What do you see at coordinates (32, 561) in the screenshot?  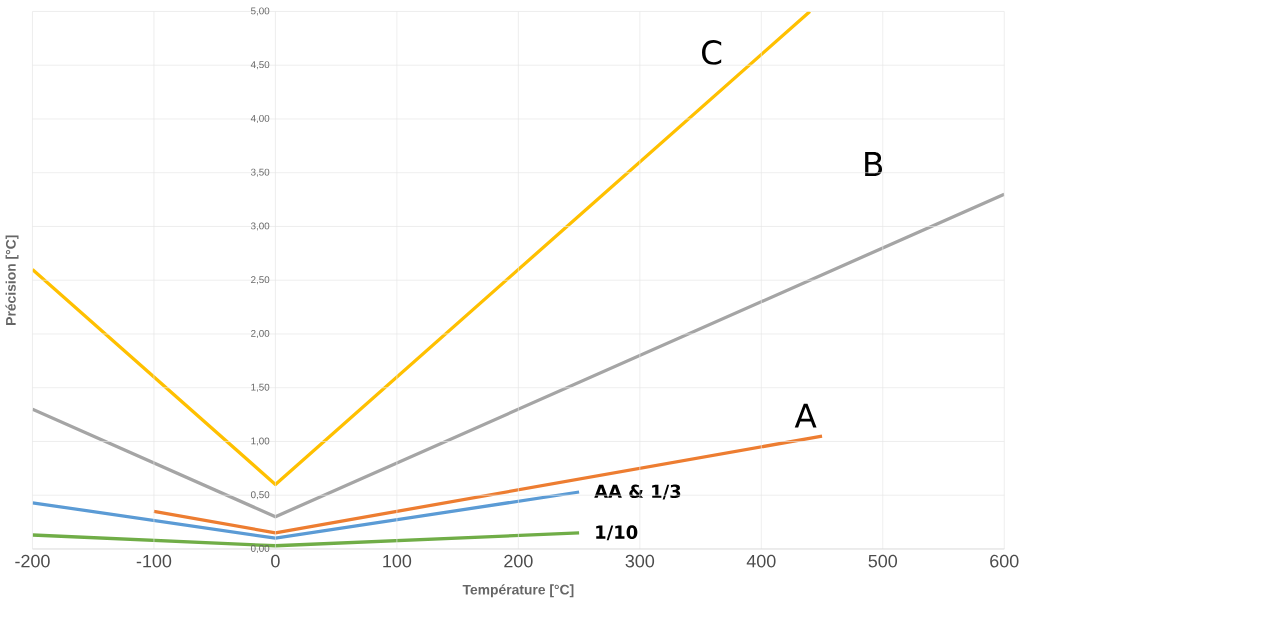 I see `x-tick-label: -200` at bounding box center [32, 561].